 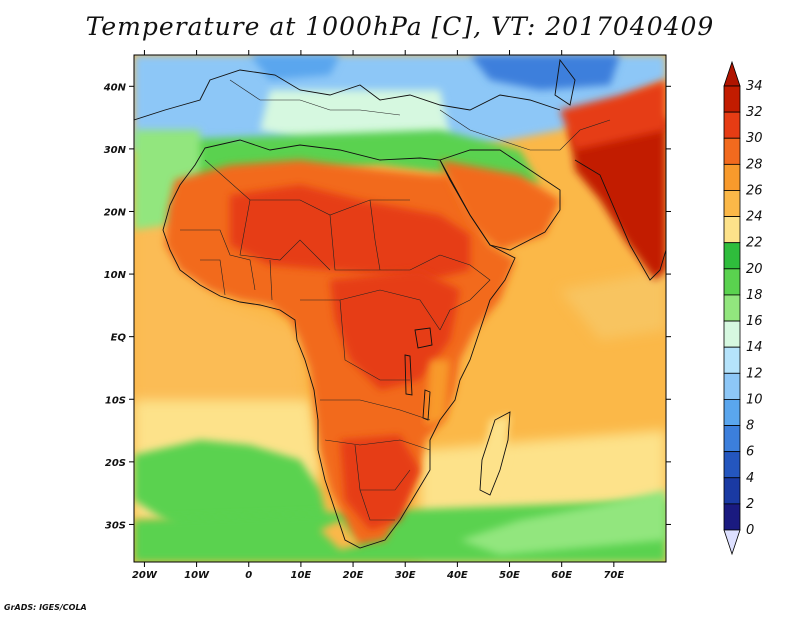 I want to click on x-tick-label: 40E, so click(x=457, y=575).